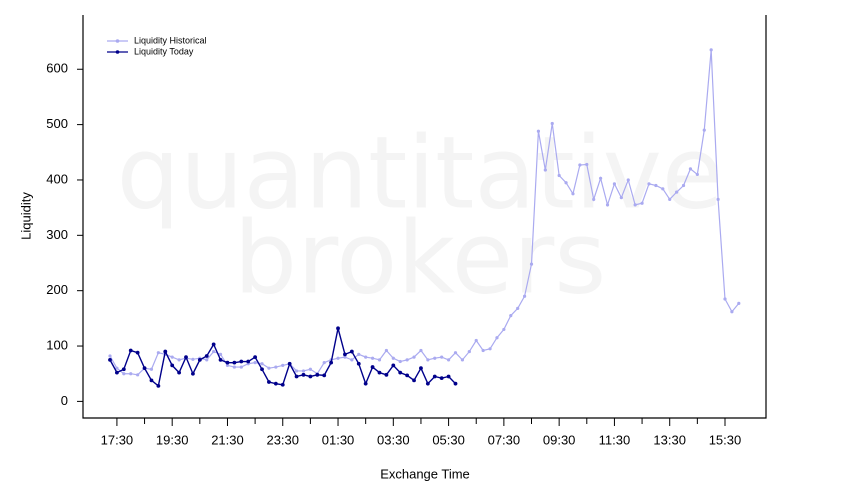 The image size is (850, 500). What do you see at coordinates (725, 439) in the screenshot?
I see `x-tick-label: 15:30` at bounding box center [725, 439].